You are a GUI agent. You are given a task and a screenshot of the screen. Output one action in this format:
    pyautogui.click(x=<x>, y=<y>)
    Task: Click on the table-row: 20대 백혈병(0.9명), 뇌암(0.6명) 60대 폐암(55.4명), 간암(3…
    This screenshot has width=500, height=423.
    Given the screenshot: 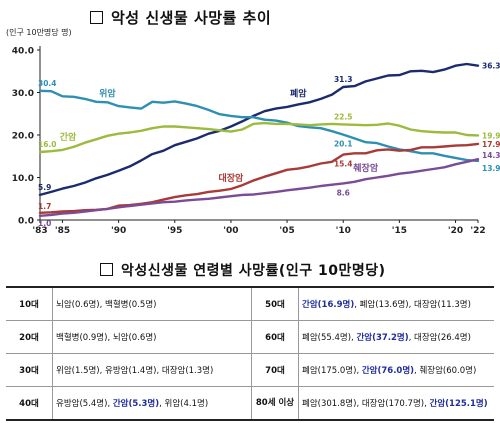 What is the action you would take?
    pyautogui.click(x=250, y=337)
    